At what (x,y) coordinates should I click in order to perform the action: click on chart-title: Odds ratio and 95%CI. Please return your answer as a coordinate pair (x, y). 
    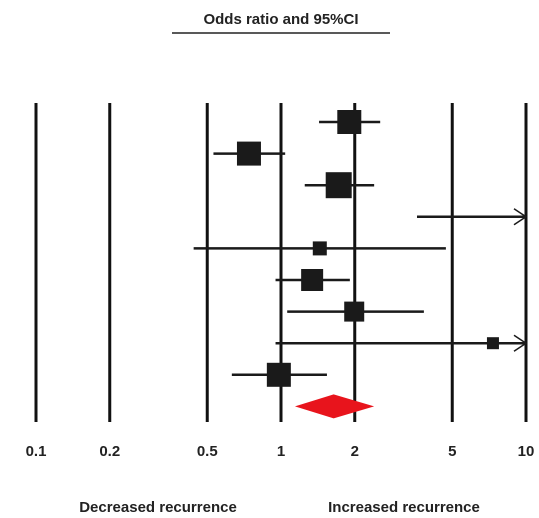
    Looking at the image, I should click on (280, 19).